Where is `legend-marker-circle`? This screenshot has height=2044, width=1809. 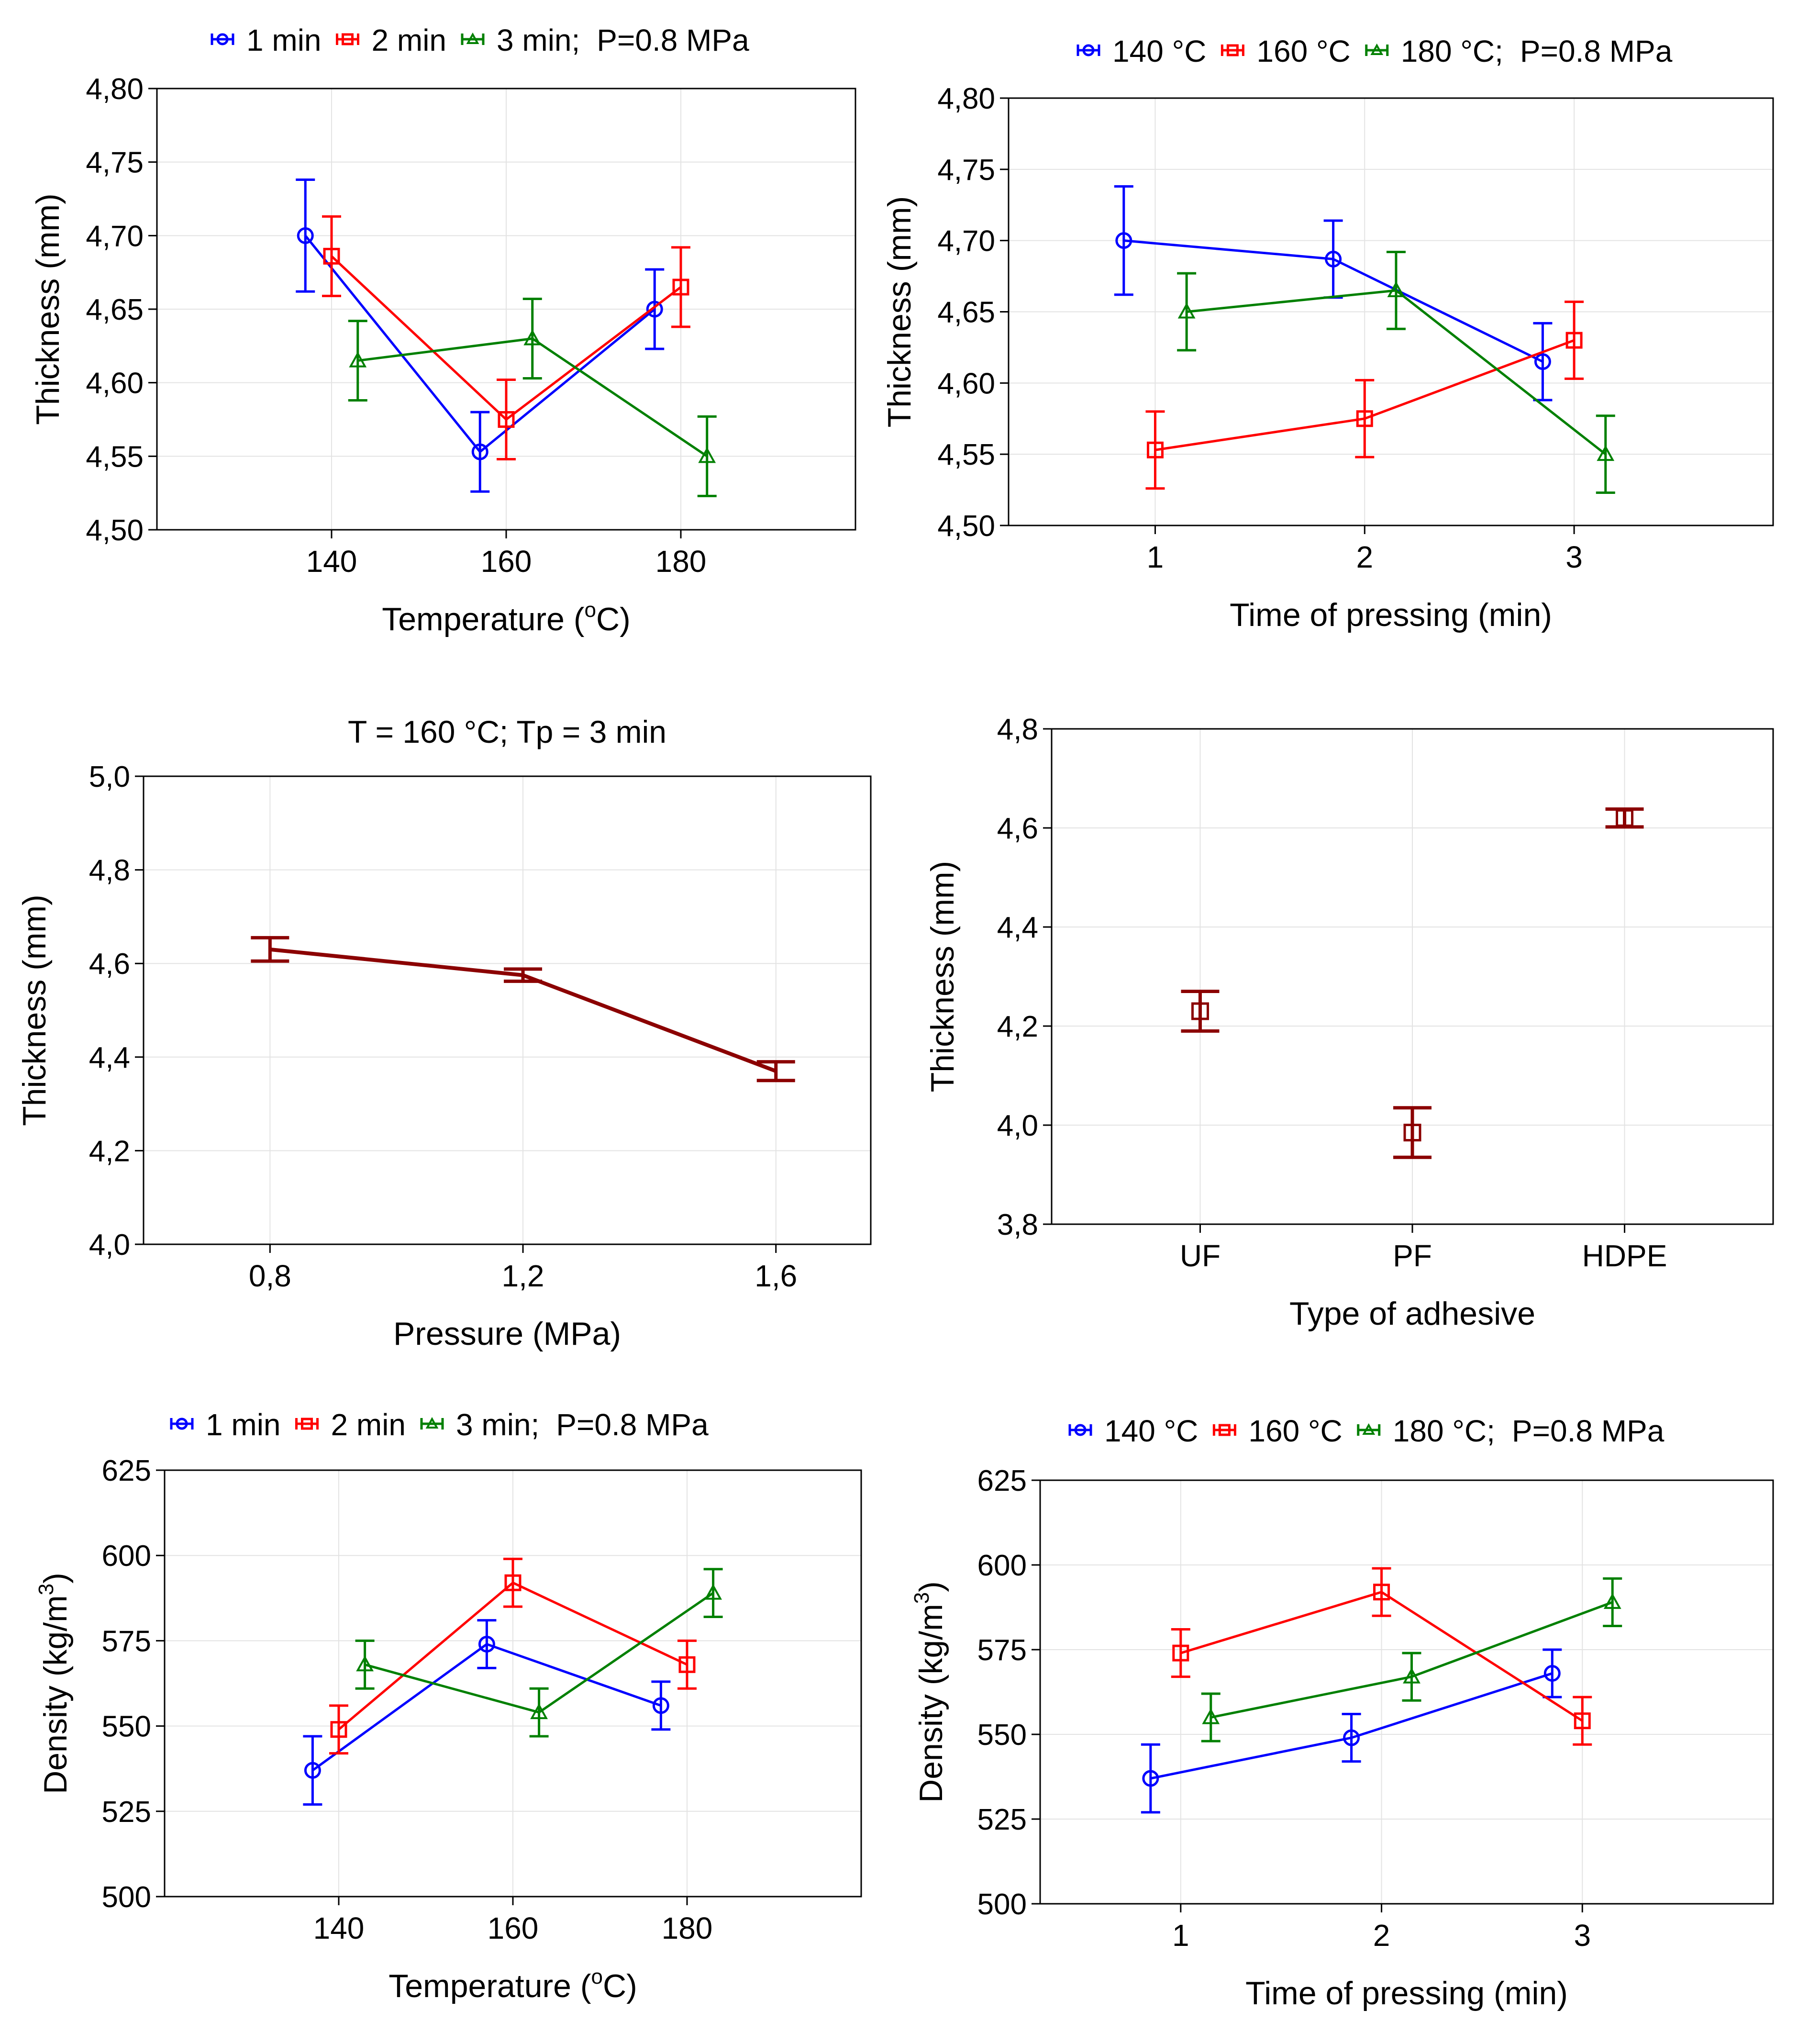 legend-marker-circle is located at coordinates (1088, 50).